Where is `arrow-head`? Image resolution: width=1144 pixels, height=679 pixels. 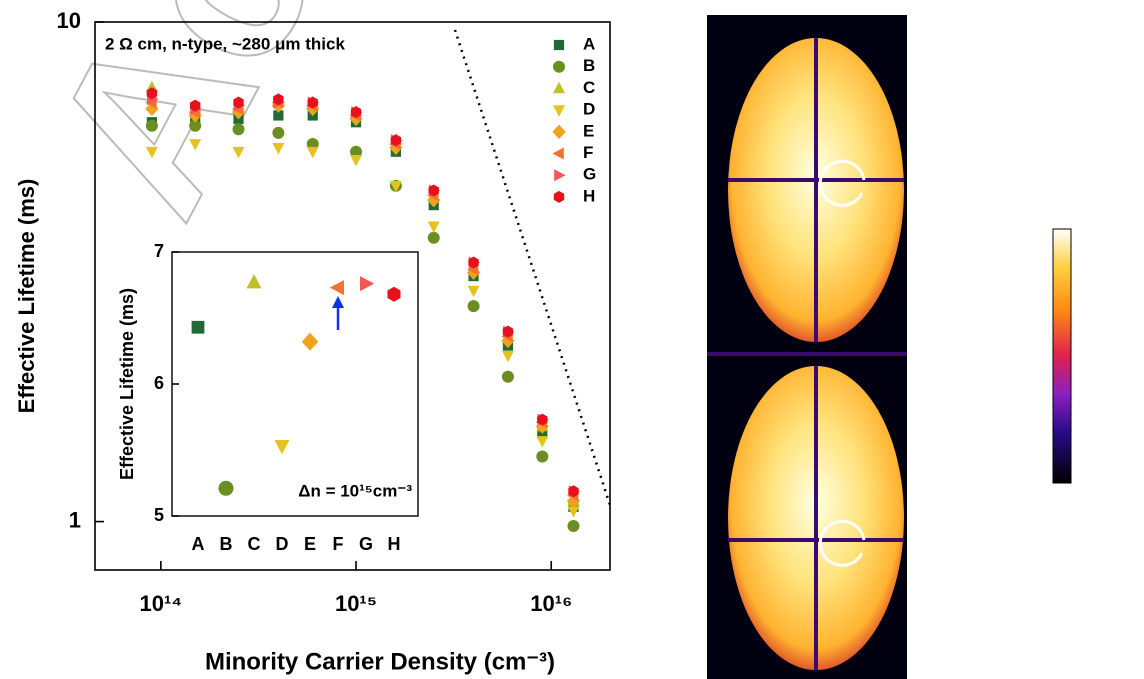
arrow-head is located at coordinates (338, 302).